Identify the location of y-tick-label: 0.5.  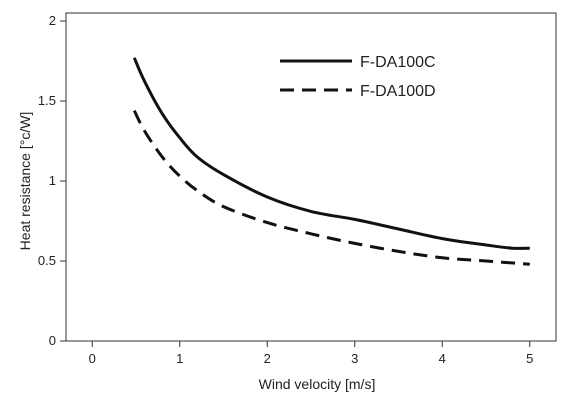
(47, 260).